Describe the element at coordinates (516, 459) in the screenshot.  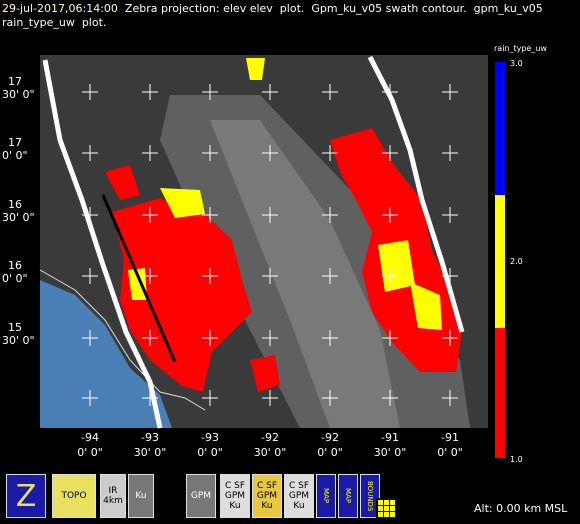
I see `colorbar-label: 1.0` at that location.